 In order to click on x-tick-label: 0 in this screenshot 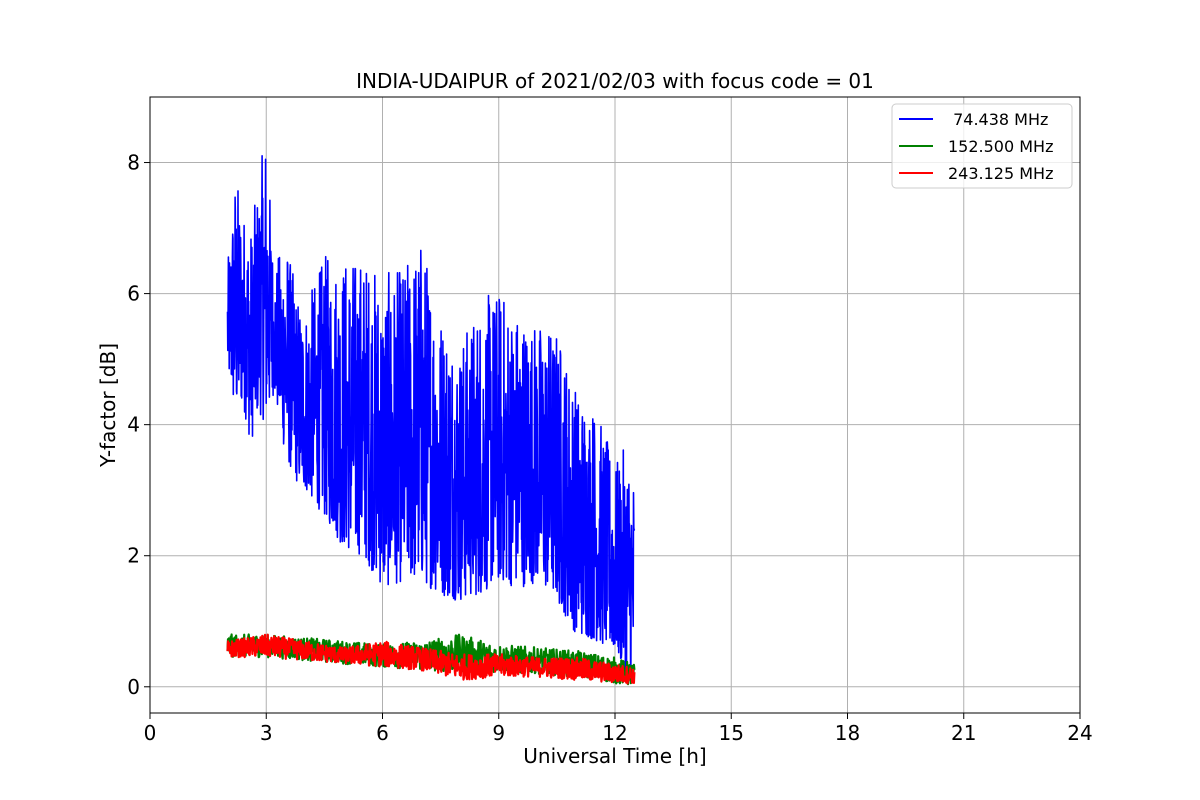, I will do `click(150, 733)`.